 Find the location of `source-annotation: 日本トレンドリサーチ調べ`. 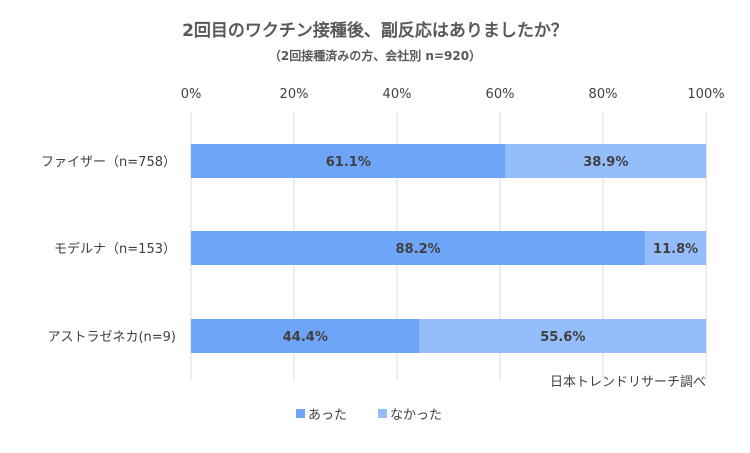

source-annotation: 日本トレンドリサーチ調べ is located at coordinates (628, 382).